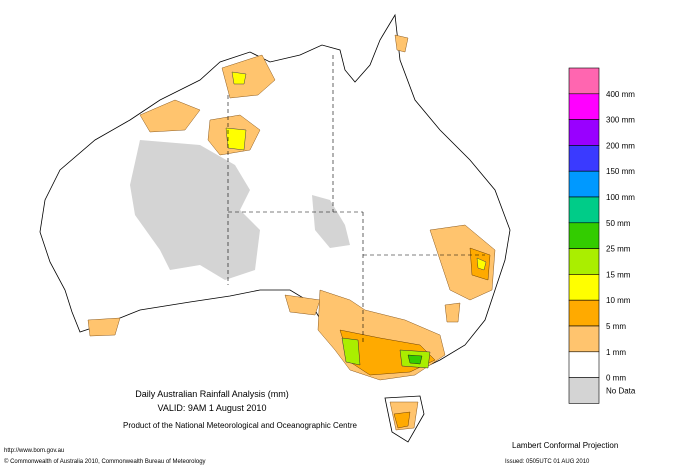 This screenshot has height=467, width=680. What do you see at coordinates (618, 249) in the screenshot?
I see `legend-label: 25 mm` at bounding box center [618, 249].